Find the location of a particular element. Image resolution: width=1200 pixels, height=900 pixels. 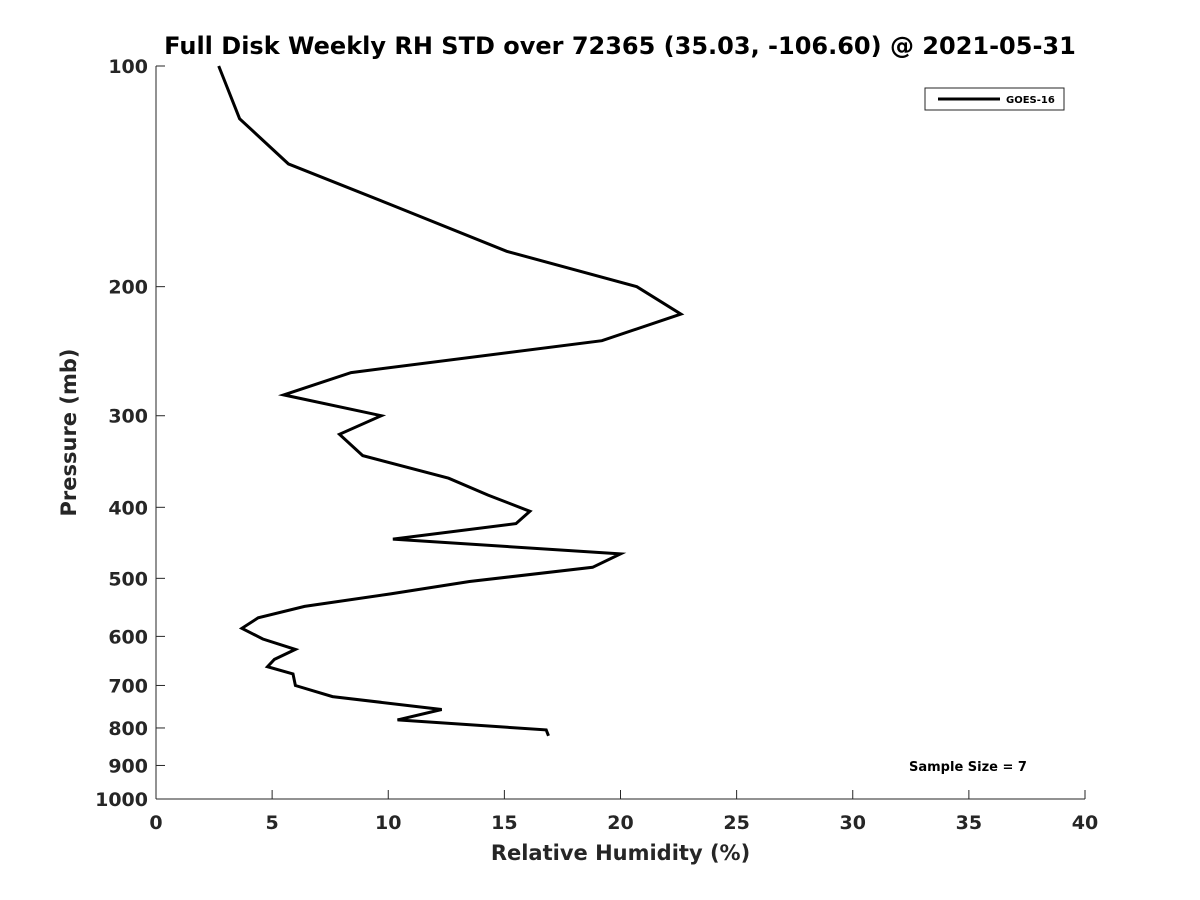

y-axis-label: Pressure (mb) is located at coordinates (69, 433).